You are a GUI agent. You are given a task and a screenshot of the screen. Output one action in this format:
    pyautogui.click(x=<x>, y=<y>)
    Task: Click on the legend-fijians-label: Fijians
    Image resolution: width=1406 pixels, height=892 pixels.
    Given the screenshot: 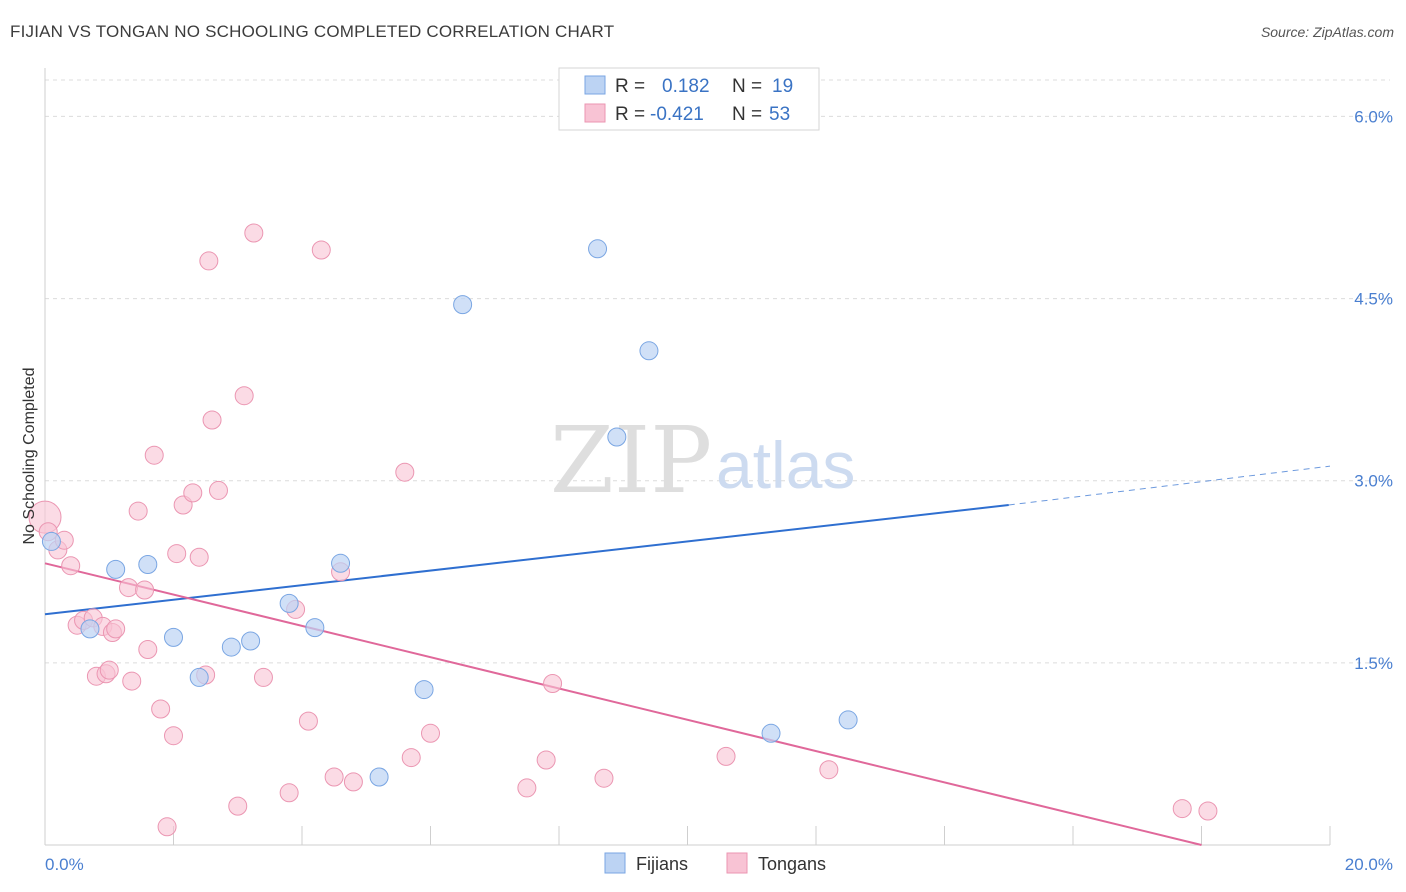 What is the action you would take?
    pyautogui.click(x=662, y=864)
    